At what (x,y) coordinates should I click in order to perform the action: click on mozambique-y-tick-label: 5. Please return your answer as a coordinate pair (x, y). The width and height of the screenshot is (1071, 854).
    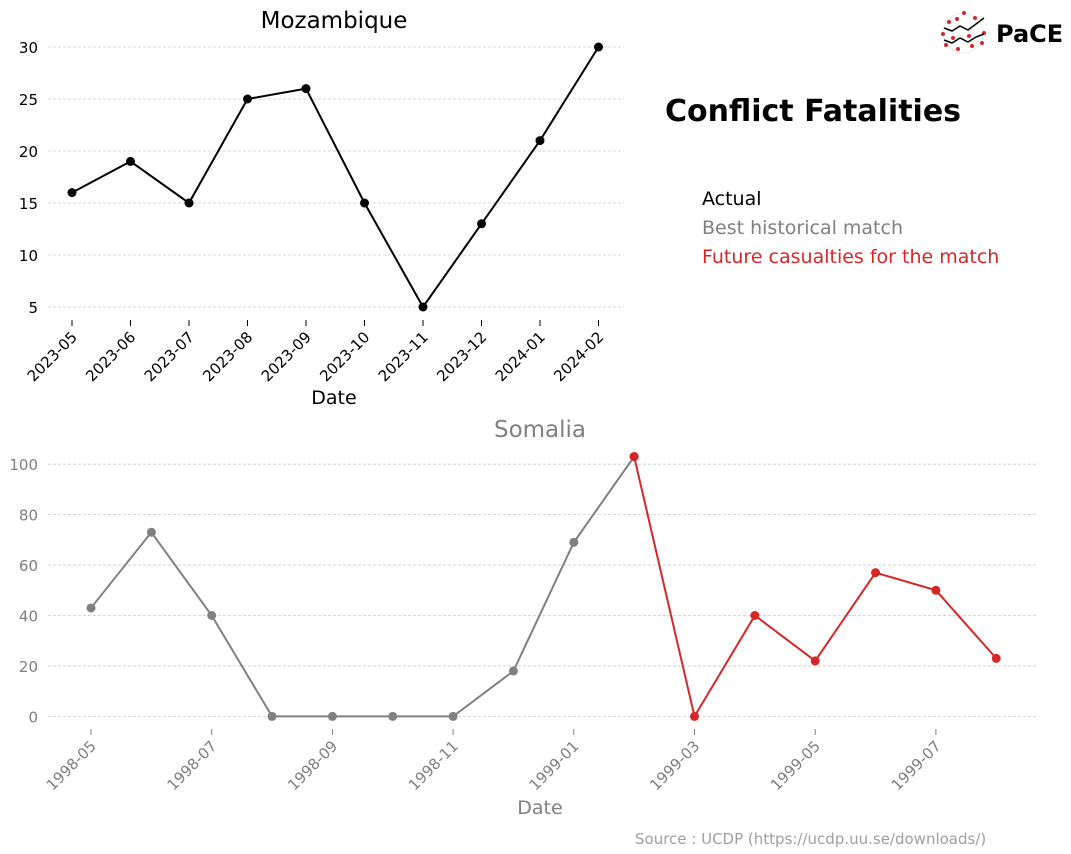
    Looking at the image, I should click on (33, 308).